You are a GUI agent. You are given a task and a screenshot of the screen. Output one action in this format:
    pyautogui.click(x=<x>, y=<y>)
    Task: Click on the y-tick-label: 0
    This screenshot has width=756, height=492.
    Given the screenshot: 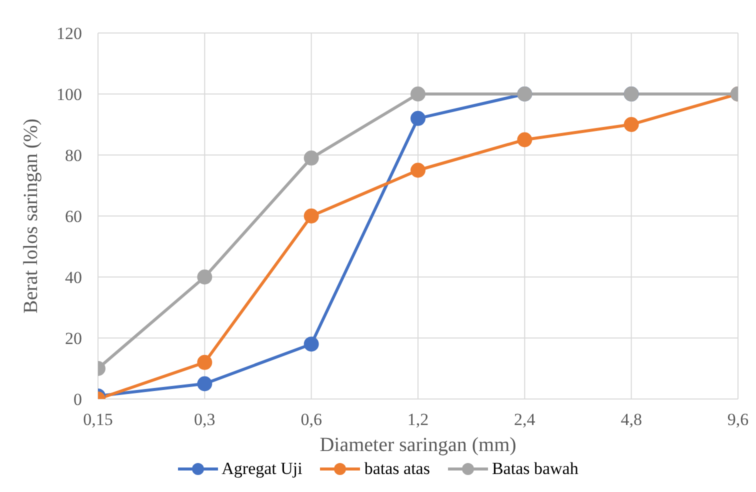 What is the action you would take?
    pyautogui.click(x=78, y=400)
    